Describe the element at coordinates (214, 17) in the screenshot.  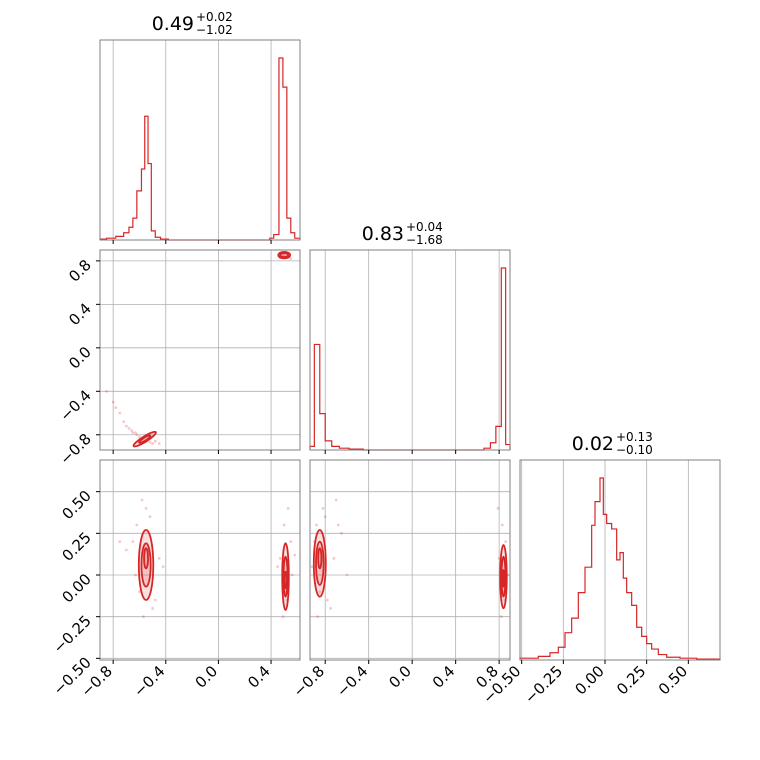
I see `title-upper-error: +0.02` at that location.